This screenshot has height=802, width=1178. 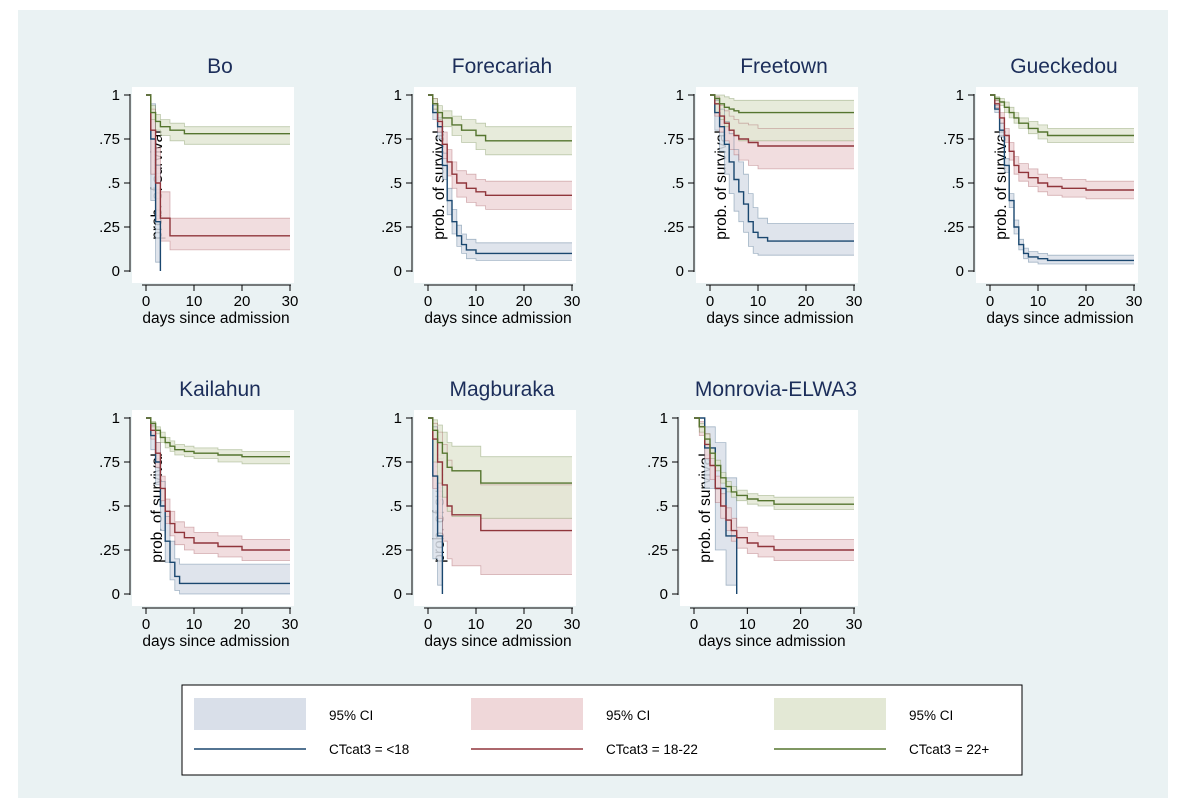 I want to click on panel-title: Kailahun, so click(x=220, y=389).